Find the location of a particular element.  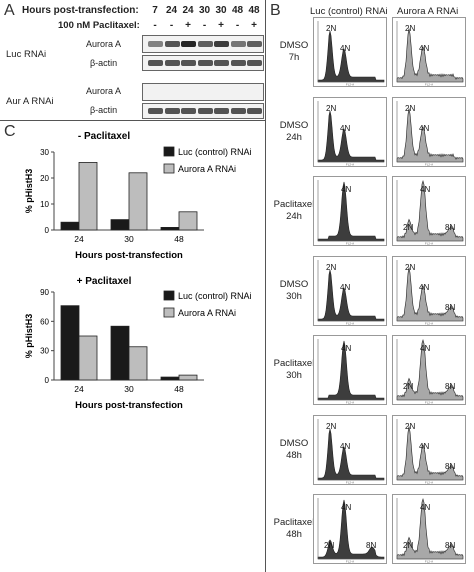

facs-plot-aur-3: FL2-A is located at coordinates (430, 292).